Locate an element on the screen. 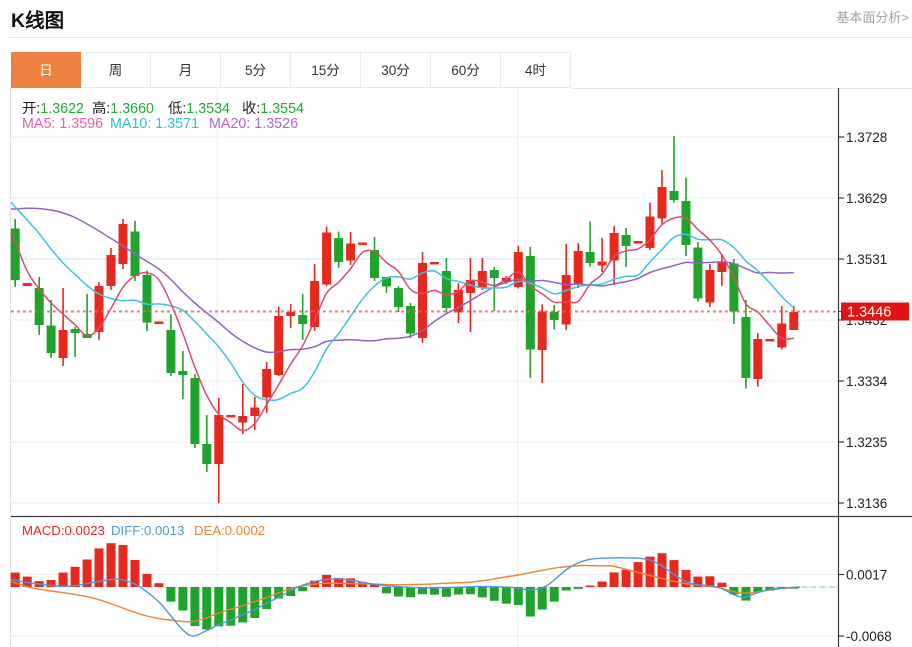  svg-text: -0.0068 is located at coordinates (869, 636).